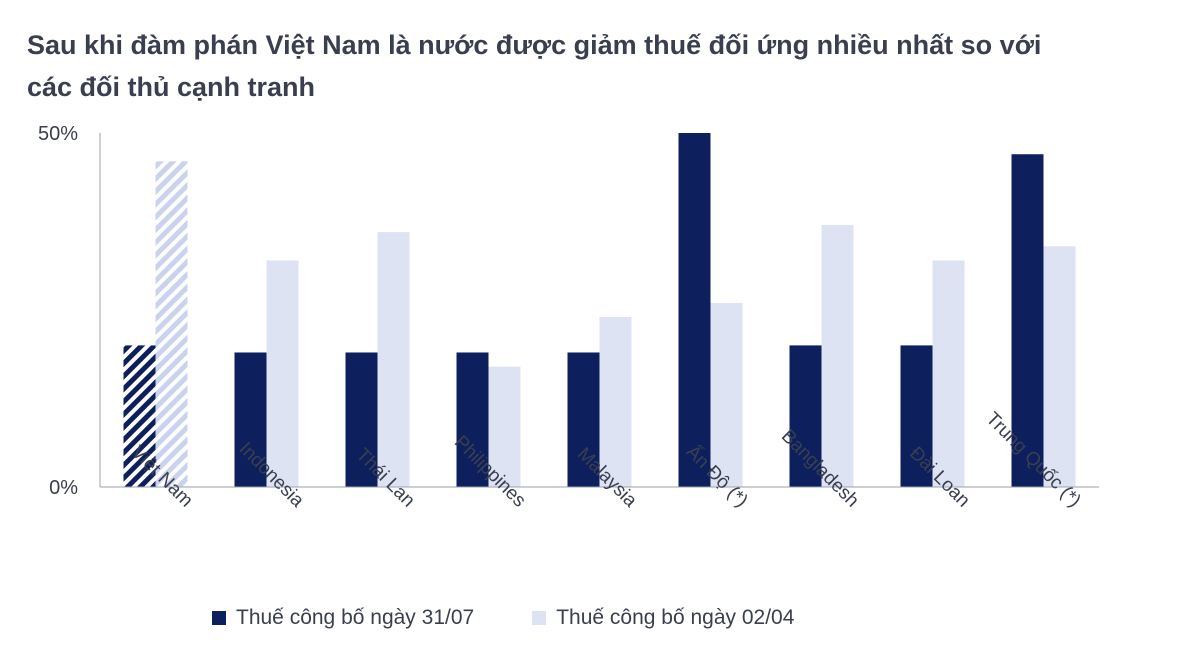  I want to click on y-tick-label-max: 50%, so click(58, 134).